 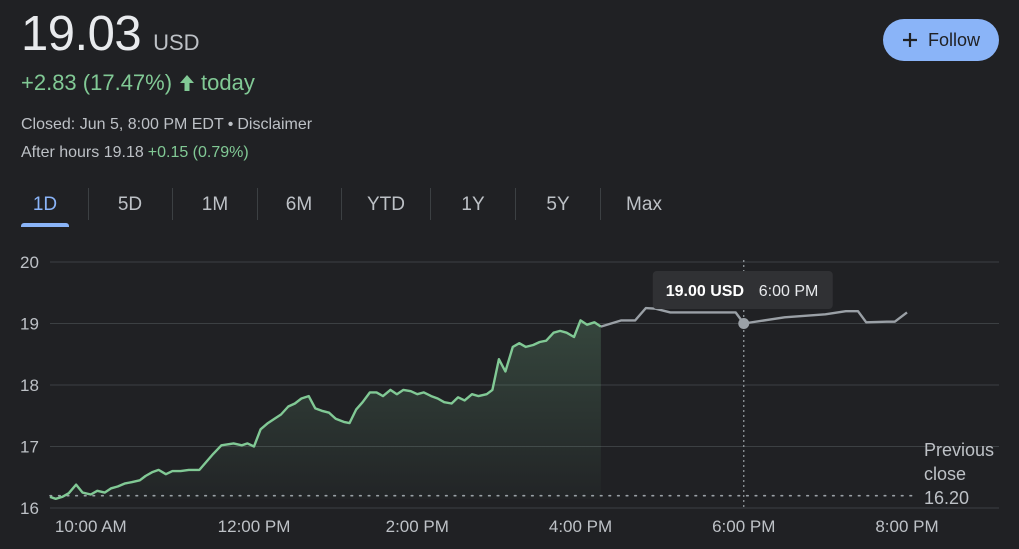 I want to click on tooltip-price: 19.00 USD, so click(x=705, y=291).